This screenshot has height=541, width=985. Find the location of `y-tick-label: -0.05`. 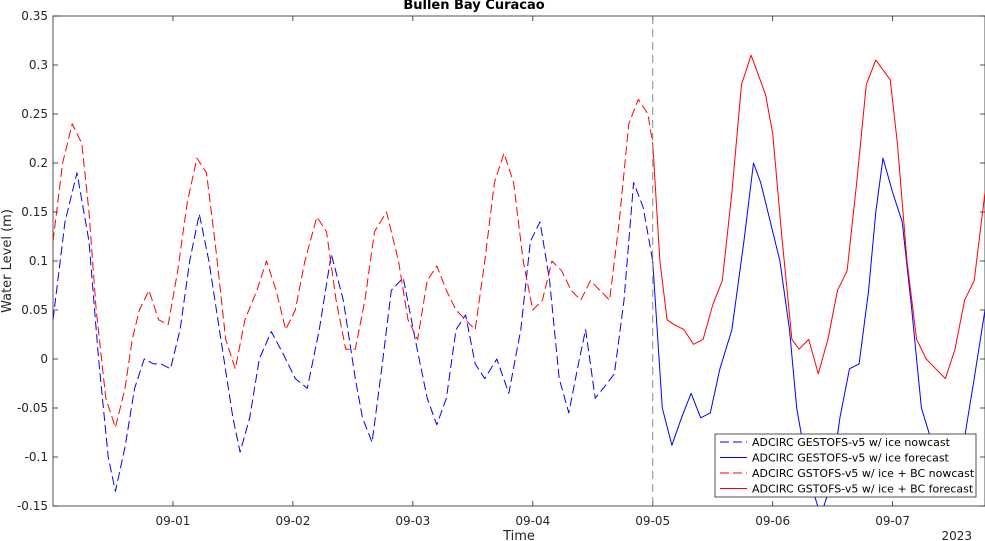

y-tick-label: -0.05 is located at coordinates (32, 408).